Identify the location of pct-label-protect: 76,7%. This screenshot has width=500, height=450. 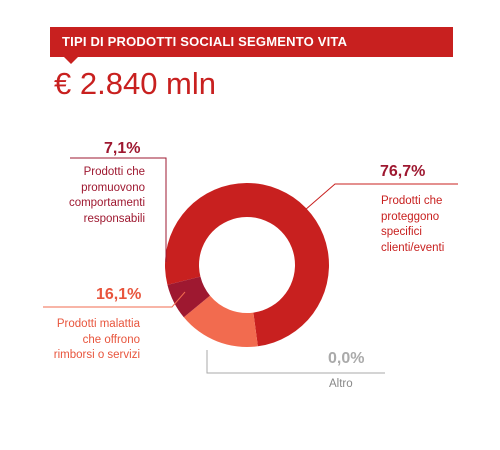
(403, 171).